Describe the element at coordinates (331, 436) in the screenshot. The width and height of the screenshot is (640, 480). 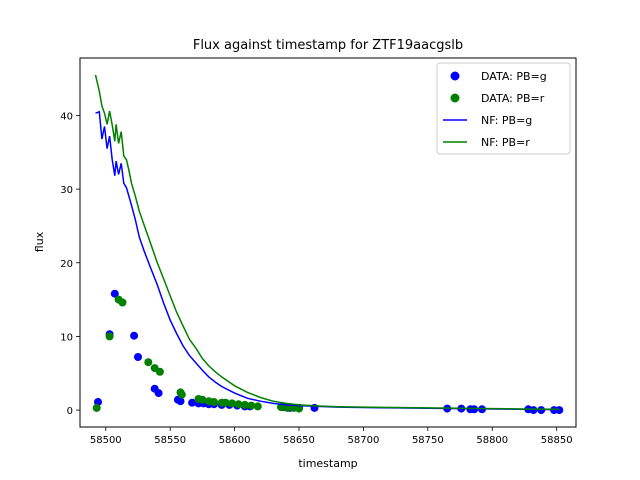
I see `x-axis: 58500 58550 58600 58650 58700 58750 58800 58850` at that location.